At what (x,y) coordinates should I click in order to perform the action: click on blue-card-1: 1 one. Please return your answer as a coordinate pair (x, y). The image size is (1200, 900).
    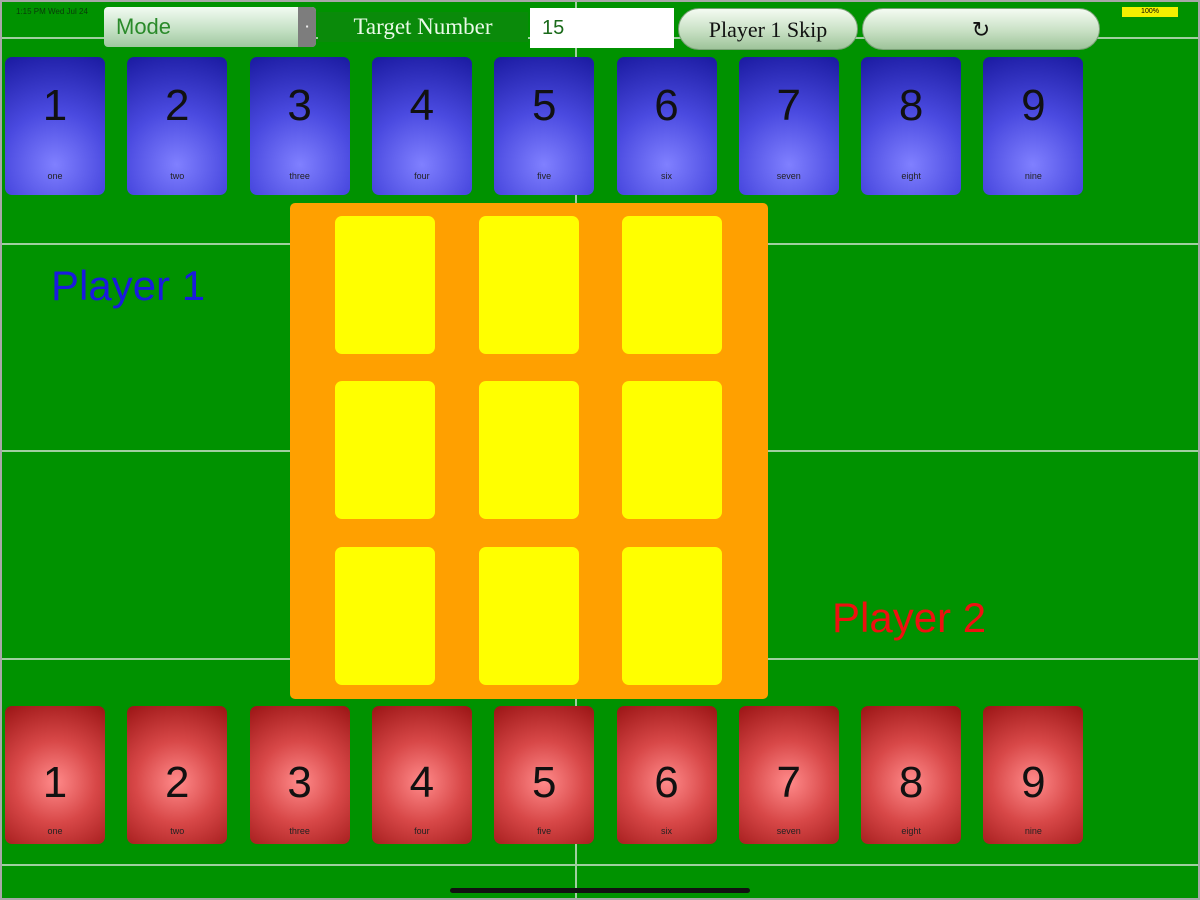
    Looking at the image, I should click on (55, 126).